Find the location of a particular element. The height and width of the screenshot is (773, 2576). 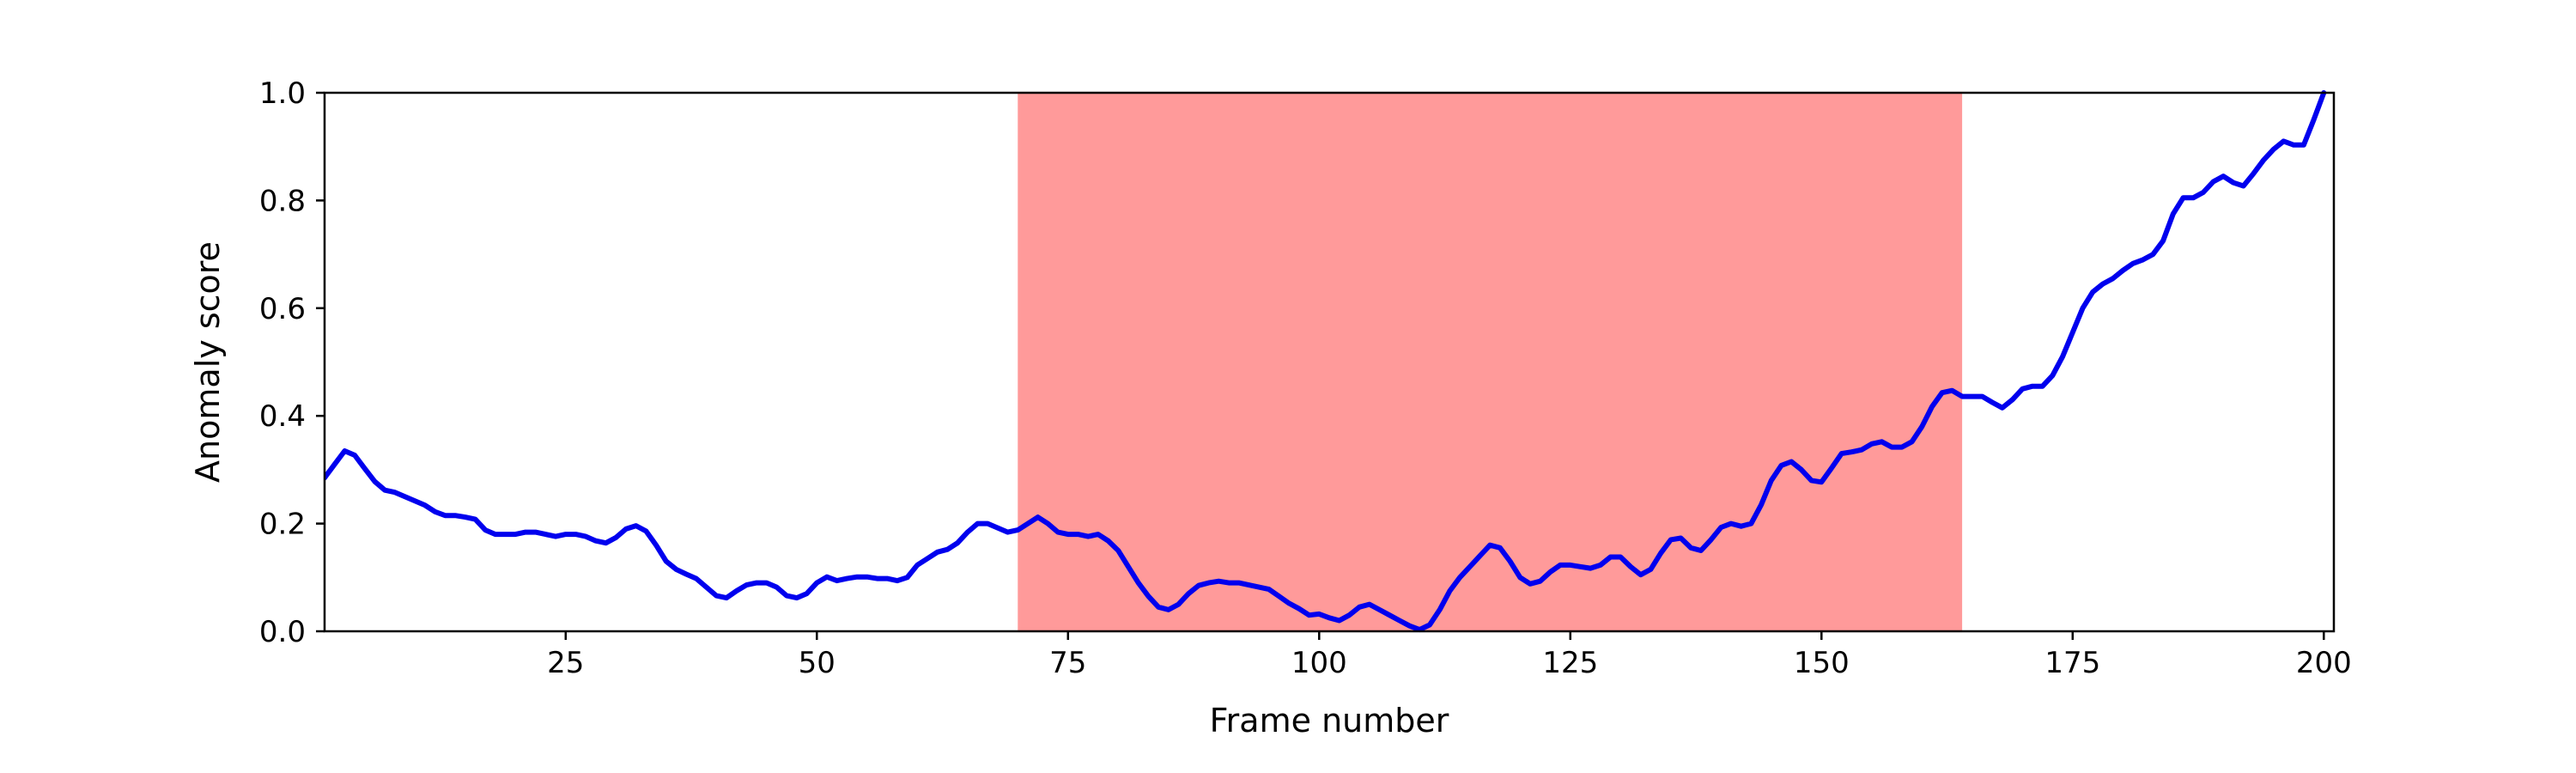

y-axis-label: Anomaly score is located at coordinates (208, 362).